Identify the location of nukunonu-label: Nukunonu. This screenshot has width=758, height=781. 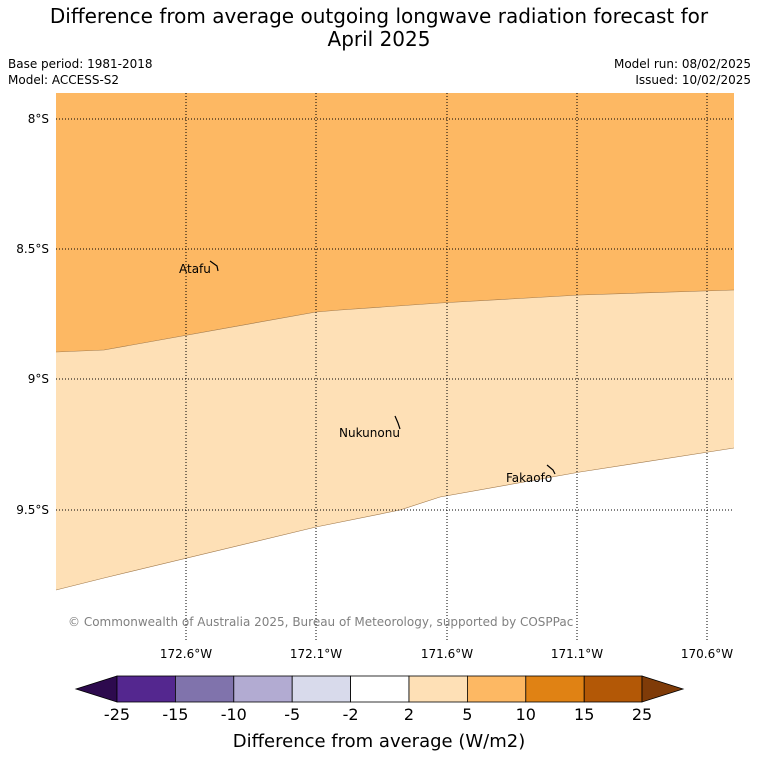
(369, 433).